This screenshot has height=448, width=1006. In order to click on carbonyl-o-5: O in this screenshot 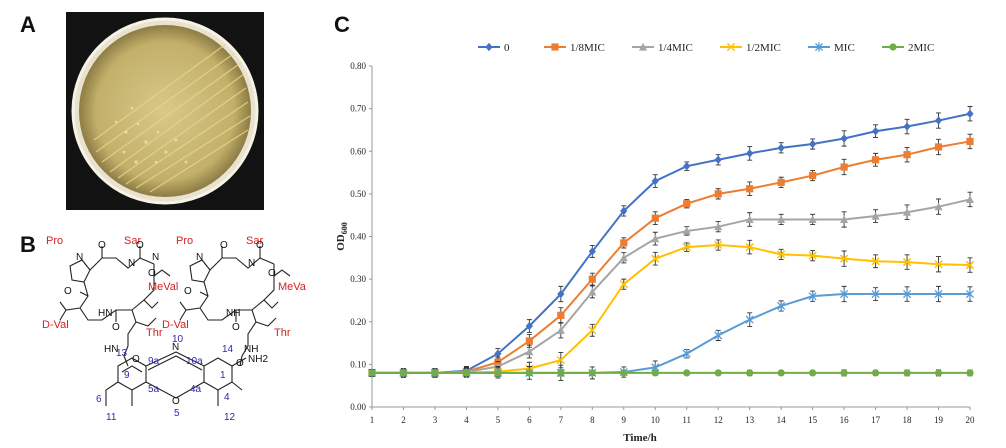, I will do `click(68, 291)`.